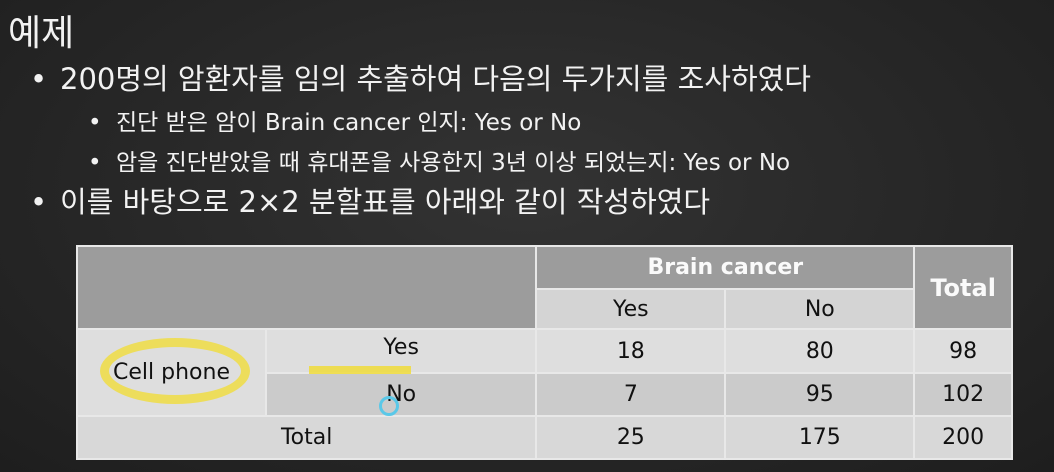 The height and width of the screenshot is (472, 1054). What do you see at coordinates (401, 347) in the screenshot?
I see `row-label: Yes` at bounding box center [401, 347].